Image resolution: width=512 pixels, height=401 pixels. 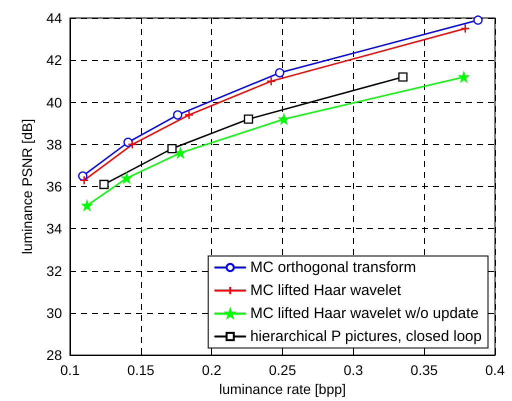 What do you see at coordinates (54, 186) in the screenshot?
I see `y-tick-label: 36` at bounding box center [54, 186].